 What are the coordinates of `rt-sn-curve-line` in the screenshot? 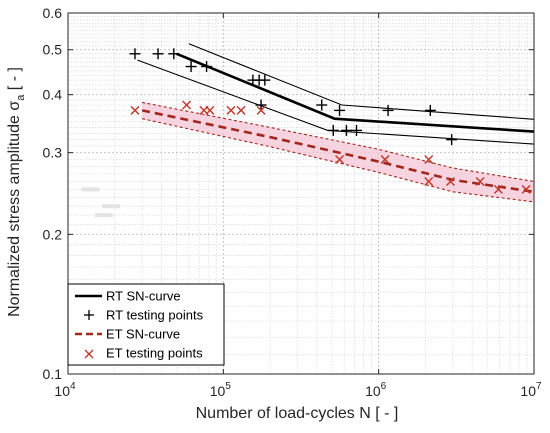 It's located at (355, 92).